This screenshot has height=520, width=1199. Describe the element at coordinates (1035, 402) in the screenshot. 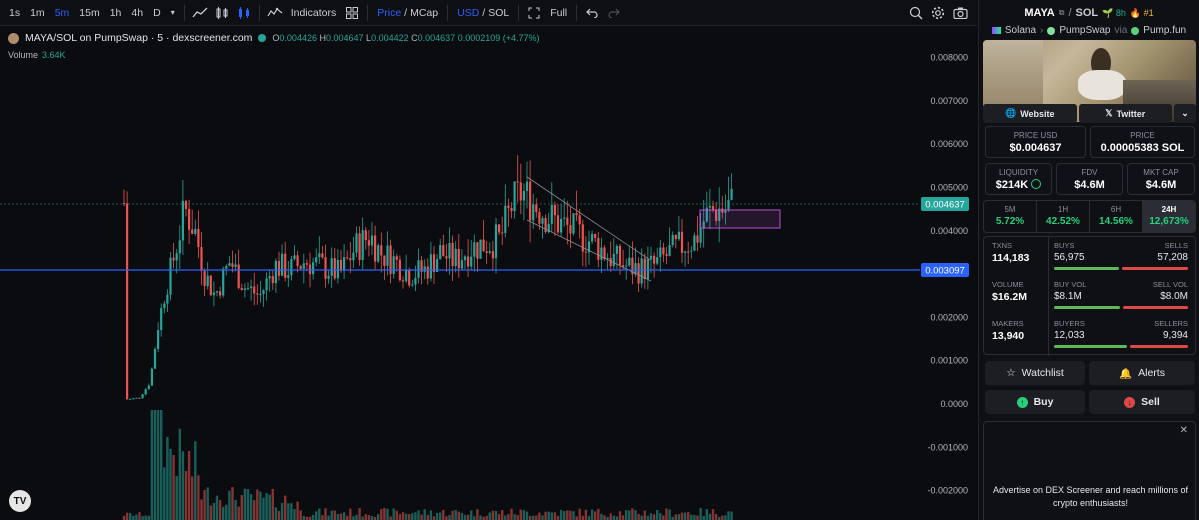

I see `buy-button: ↑ Buy` at that location.